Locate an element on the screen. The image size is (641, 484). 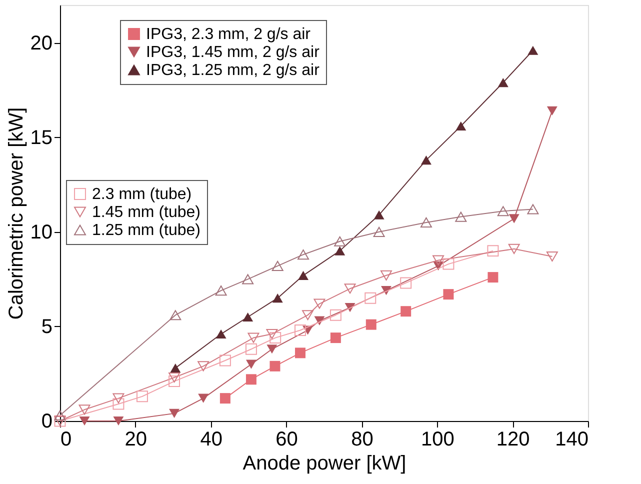
x-tick-label: 140 is located at coordinates (571, 439).